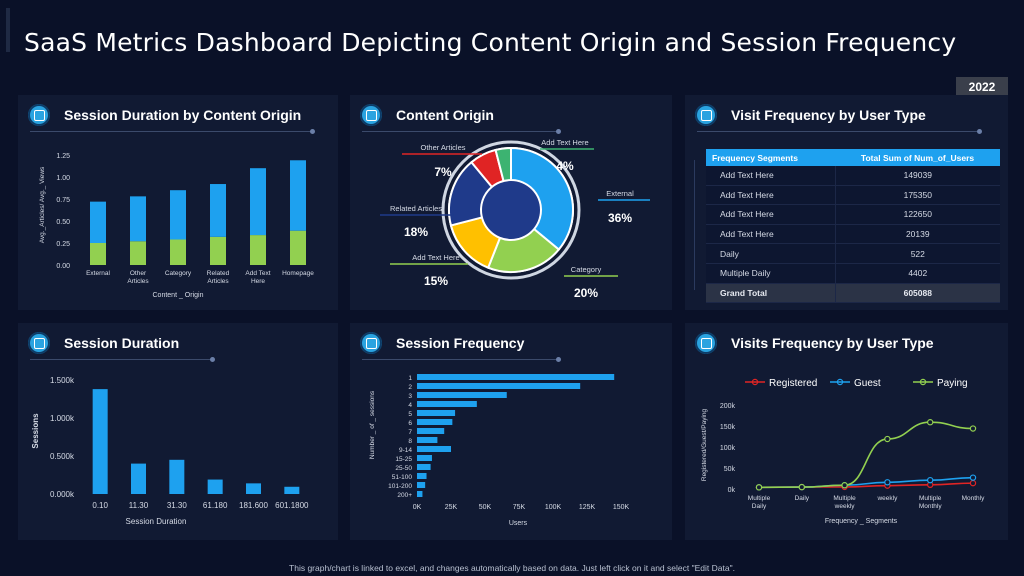  Describe the element at coordinates (828, 115) in the screenshot. I see `panel-title: Visit Frequency by User Type` at that location.